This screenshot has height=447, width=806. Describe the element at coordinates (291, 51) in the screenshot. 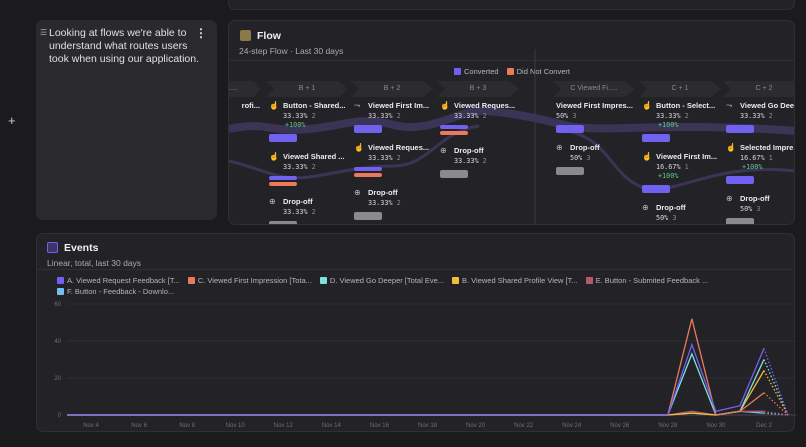

I see `flow-subtitle: 24-step Flow · Last 30 days` at that location.